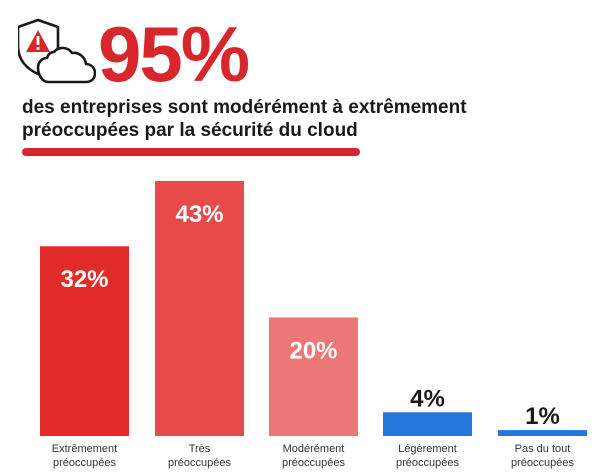  I want to click on headline-percentage: 95%, so click(174, 54).